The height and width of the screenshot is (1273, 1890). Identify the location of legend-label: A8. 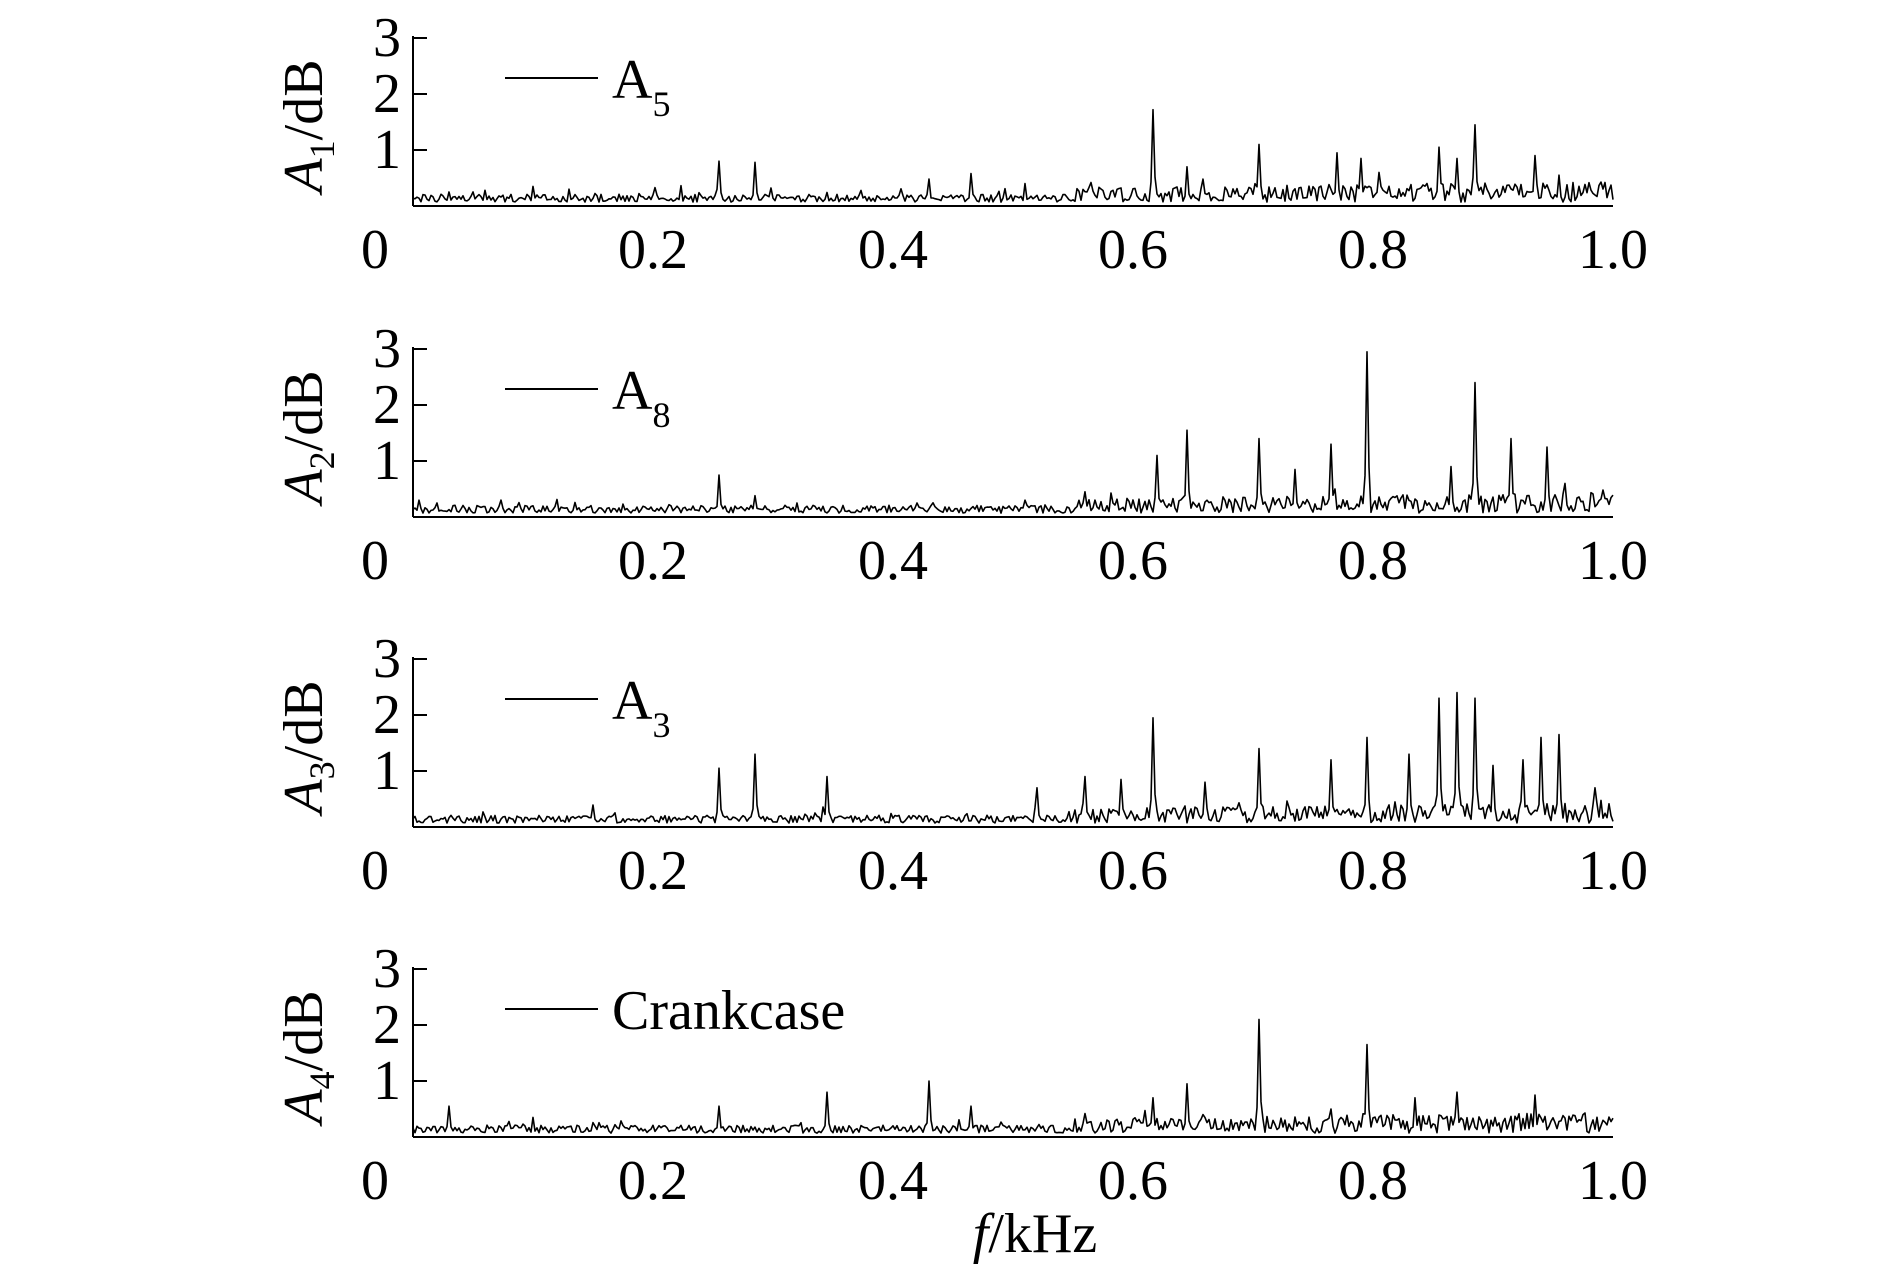
(641, 397).